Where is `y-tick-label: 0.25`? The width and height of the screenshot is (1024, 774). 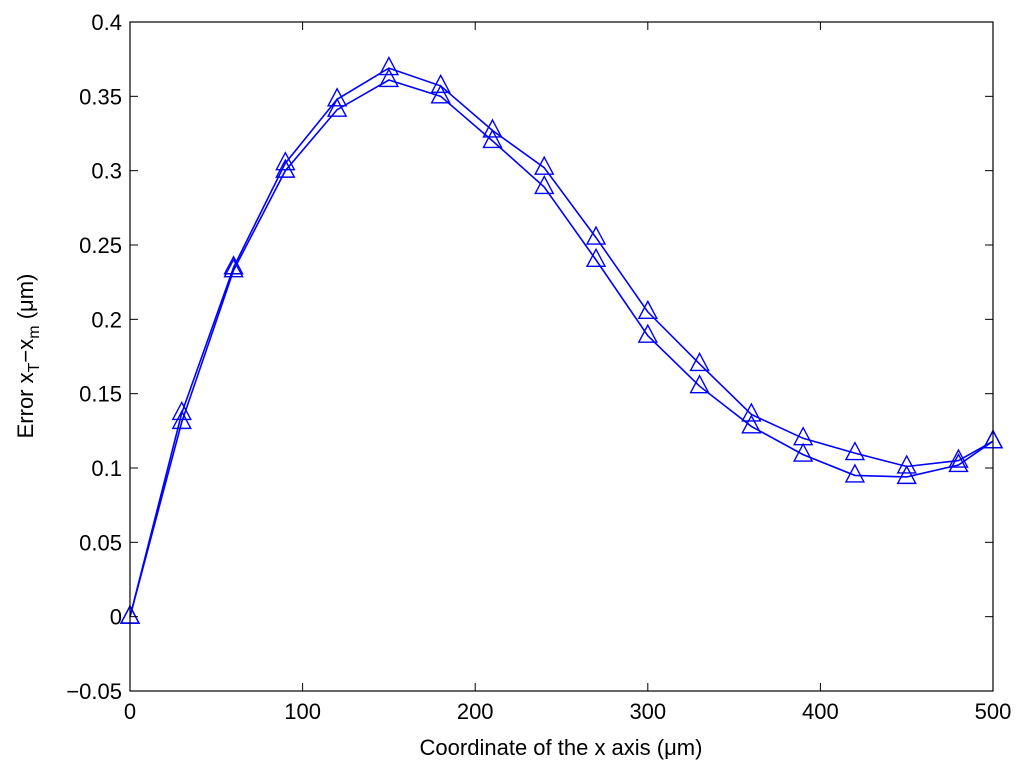 y-tick-label: 0.25 is located at coordinates (100, 245).